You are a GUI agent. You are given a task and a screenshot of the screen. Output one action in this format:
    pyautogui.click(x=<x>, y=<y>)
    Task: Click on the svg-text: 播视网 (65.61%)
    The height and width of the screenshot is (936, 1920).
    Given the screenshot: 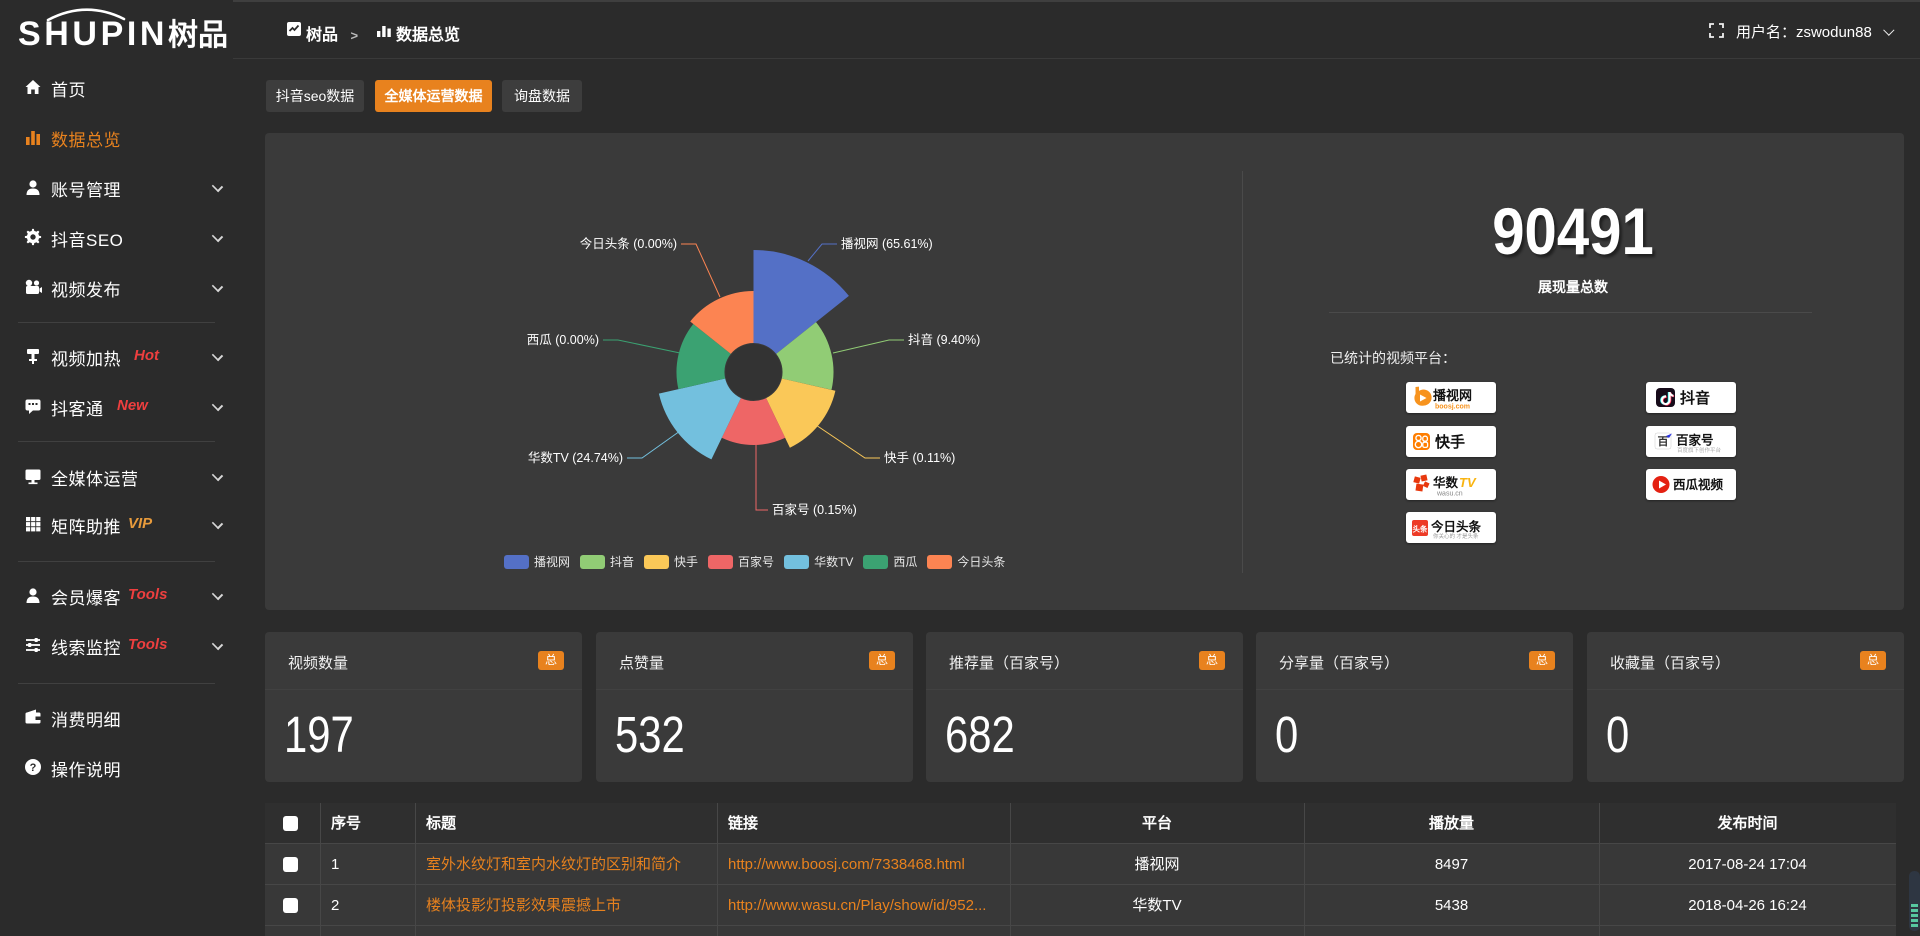 What is the action you would take?
    pyautogui.click(x=887, y=243)
    